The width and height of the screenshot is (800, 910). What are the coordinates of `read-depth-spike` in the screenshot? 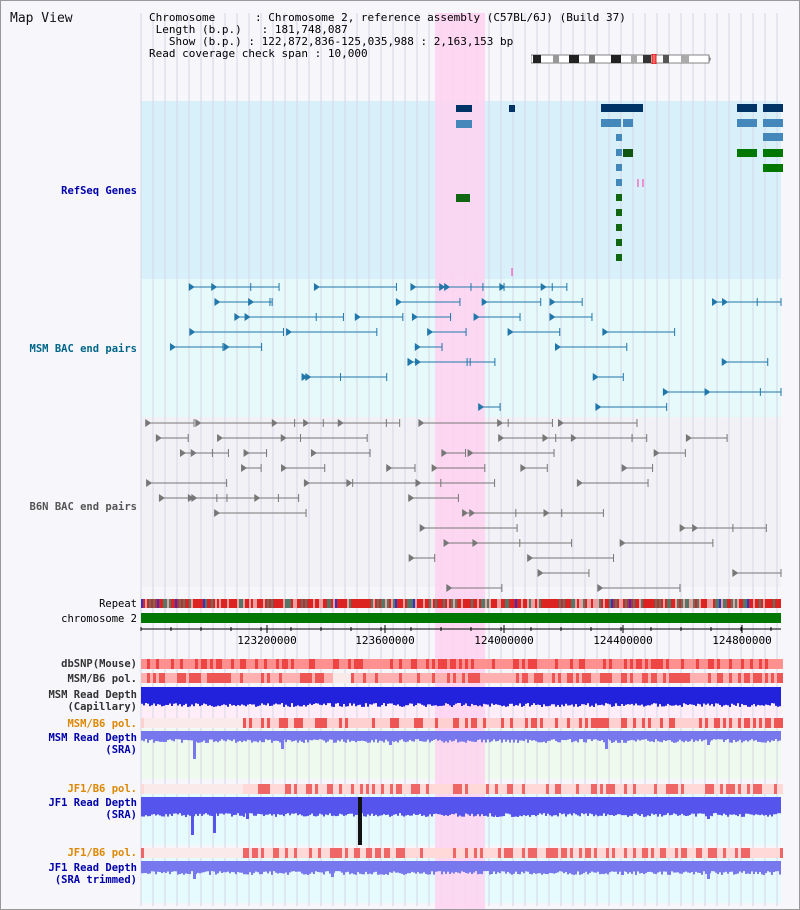 It's located at (606, 740).